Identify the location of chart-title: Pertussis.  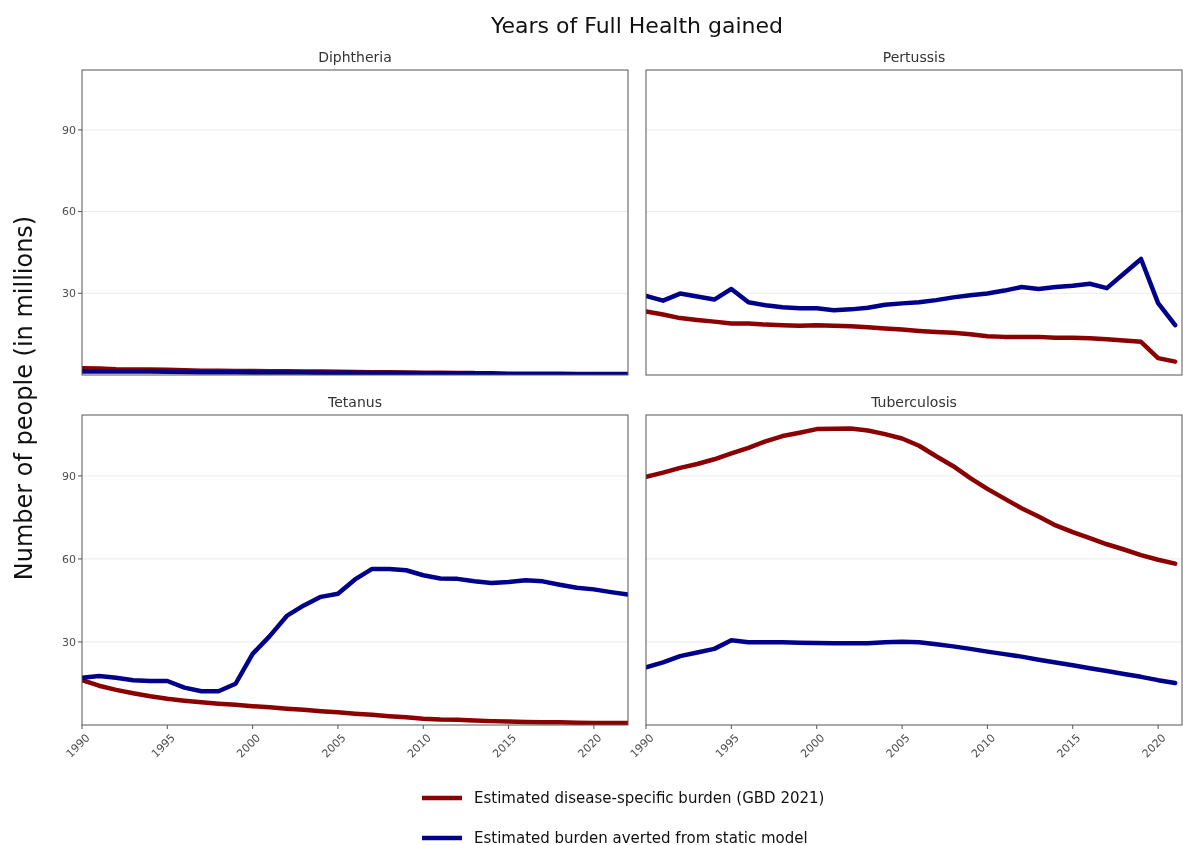
(914, 57).